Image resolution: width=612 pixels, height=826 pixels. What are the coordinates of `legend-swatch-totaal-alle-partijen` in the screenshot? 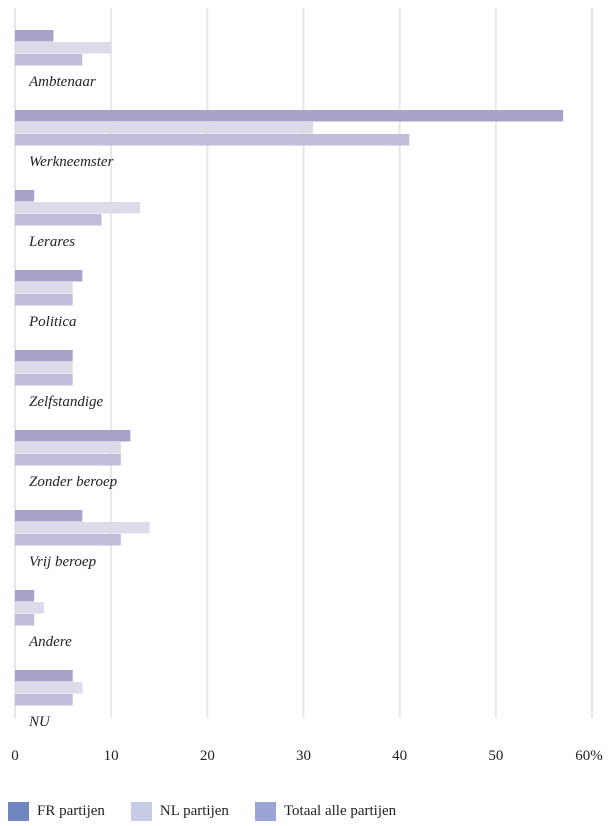 It's located at (265, 811).